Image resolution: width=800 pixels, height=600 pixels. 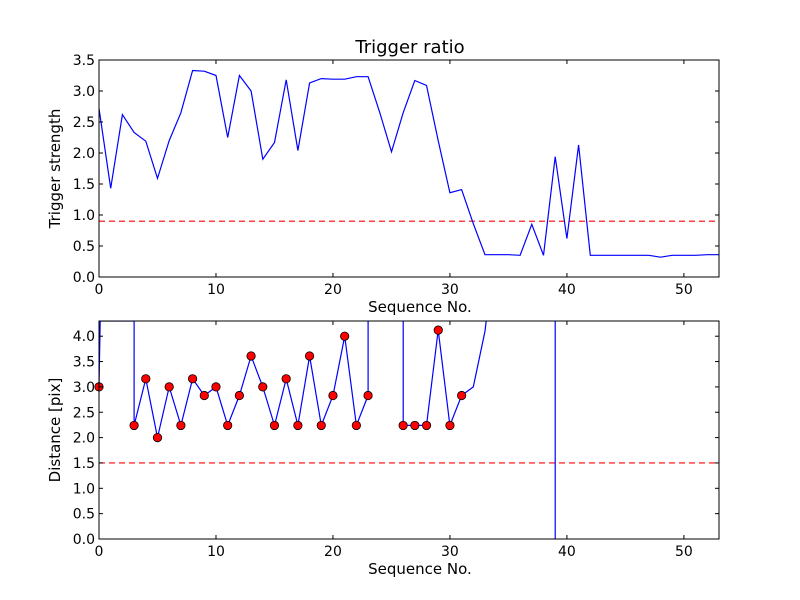 What do you see at coordinates (55, 430) in the screenshot?
I see `y-axis-label: Distance [pix]` at bounding box center [55, 430].